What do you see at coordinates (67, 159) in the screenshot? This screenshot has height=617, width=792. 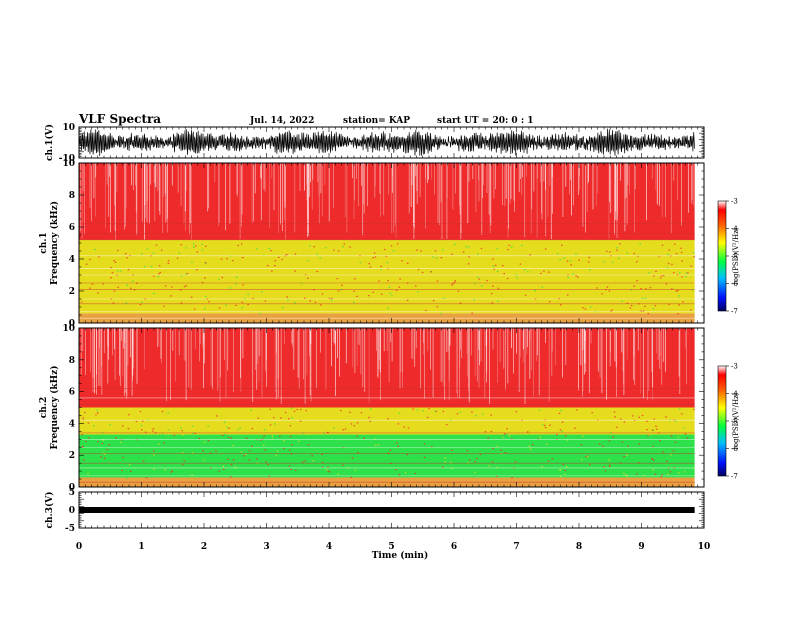 I see `y-tick-label-1--10: -10` at bounding box center [67, 159].